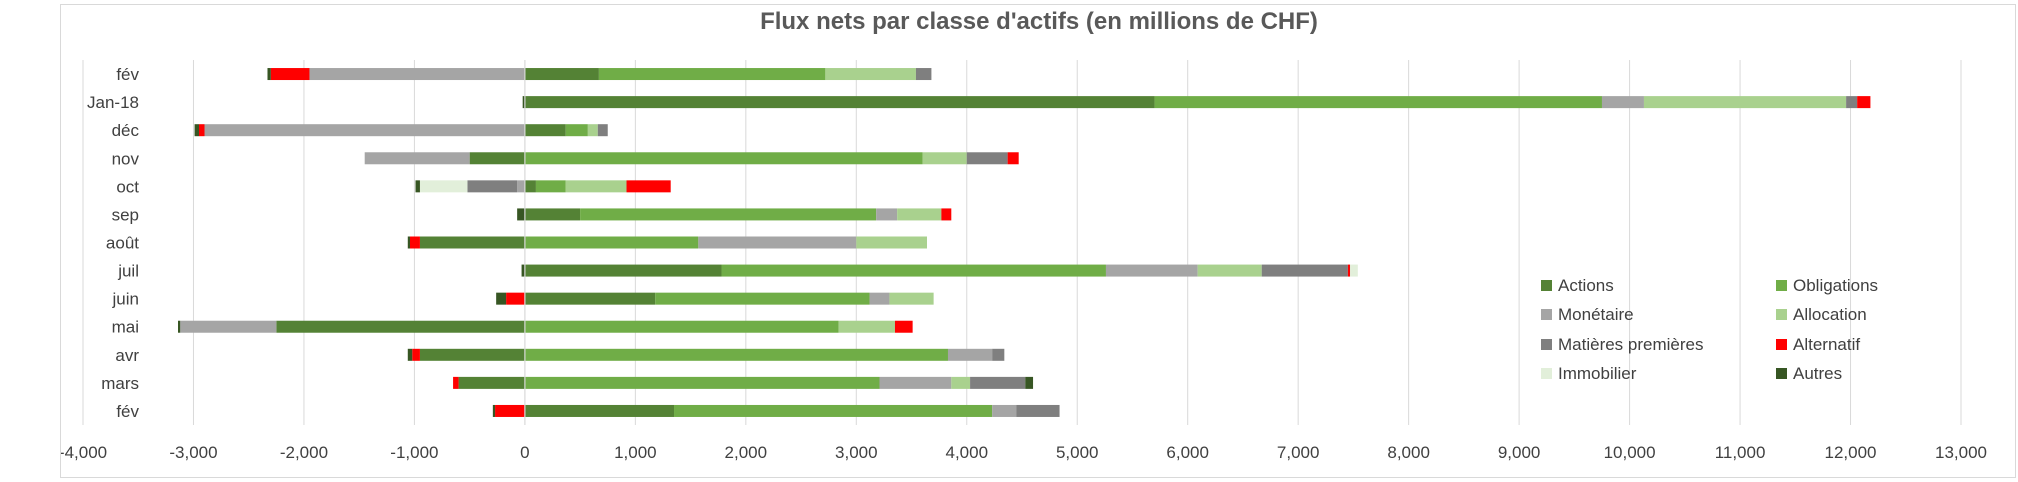  Describe the element at coordinates (125, 327) in the screenshot. I see `y-tick-label: mai` at that location.